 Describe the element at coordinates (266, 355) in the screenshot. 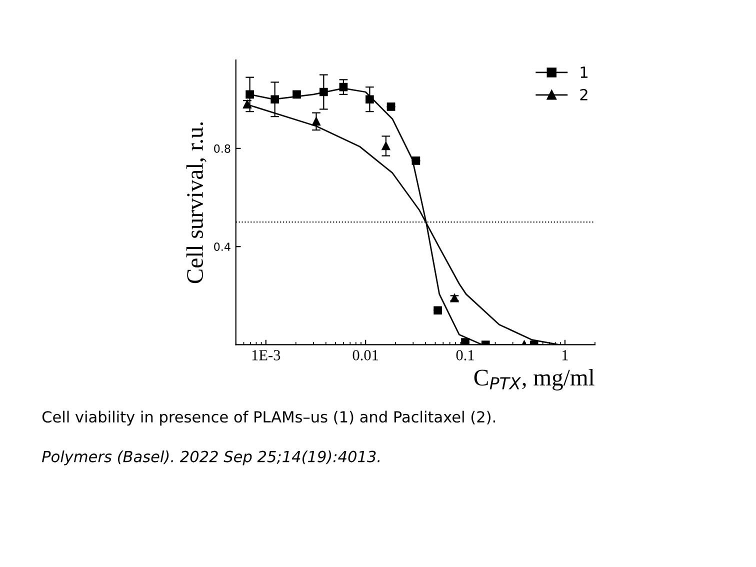

I see `x-tick-label: 1E-3` at that location.